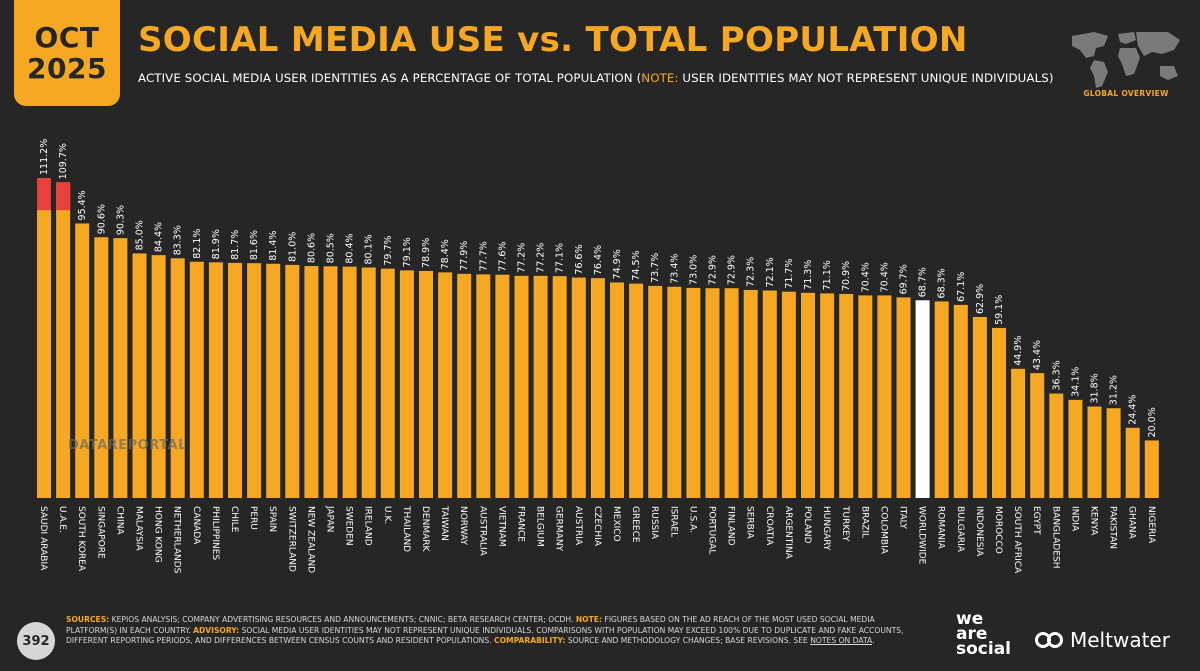 Image resolution: width=1200 pixels, height=671 pixels. I want to click on bar-value-label: 62.9%, so click(980, 299).